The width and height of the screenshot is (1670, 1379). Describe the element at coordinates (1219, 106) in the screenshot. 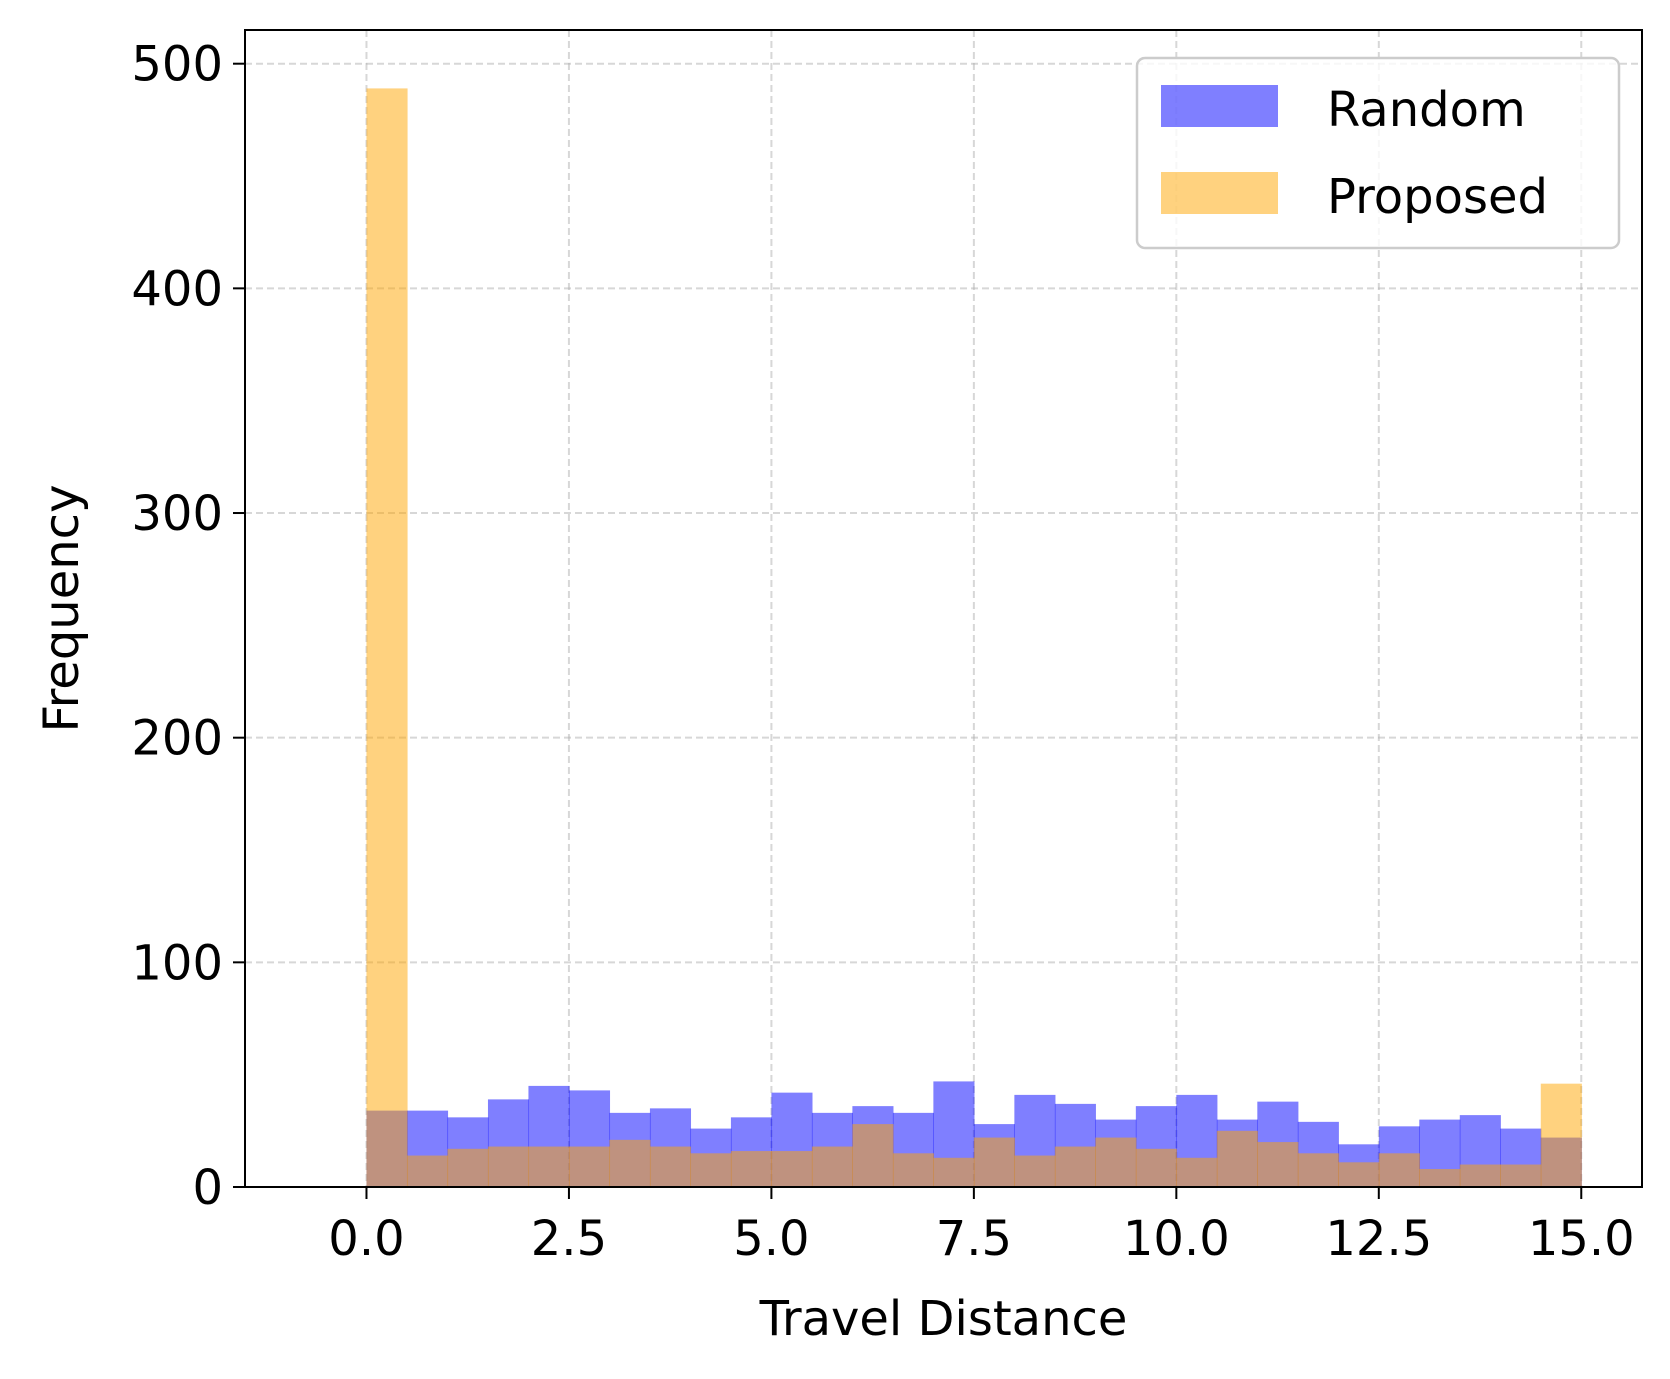

I see `legend-swatch-random` at that location.